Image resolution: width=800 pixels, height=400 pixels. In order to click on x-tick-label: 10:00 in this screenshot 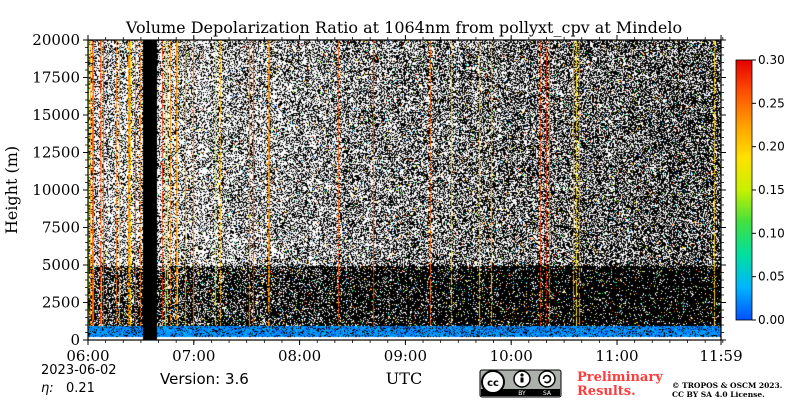, I will do `click(511, 356)`.